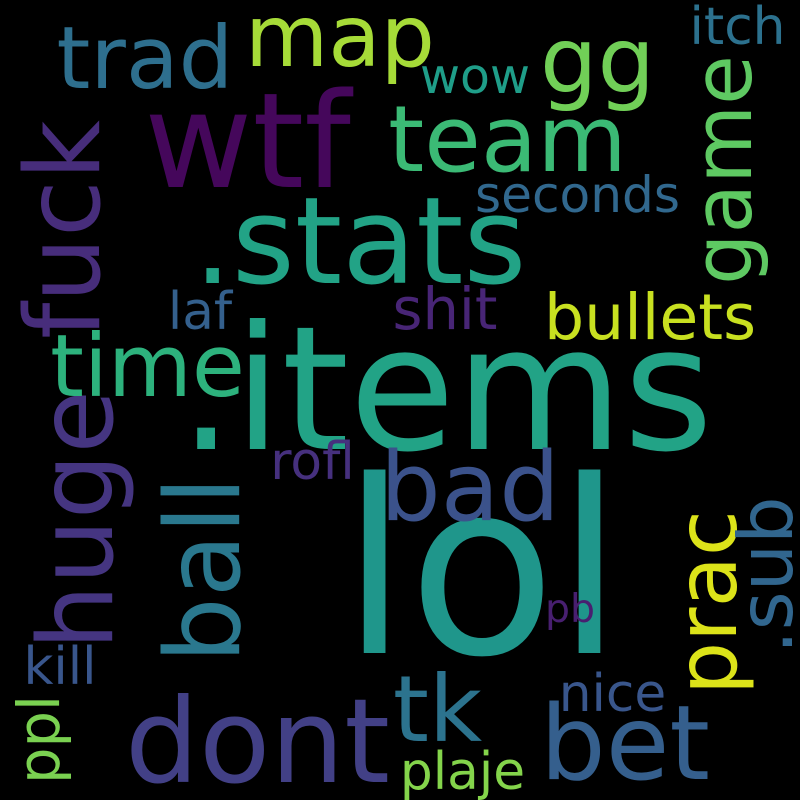  I want to click on word-wtf: wtf, so click(247, 142).